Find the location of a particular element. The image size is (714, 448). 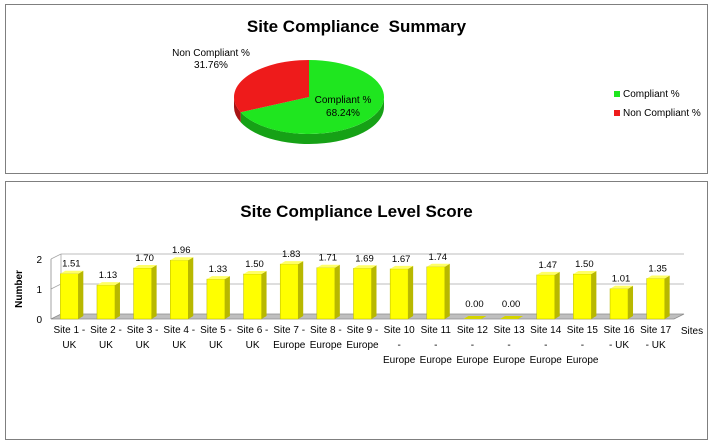

x-tick-label: Site 4 - is located at coordinates (179, 330).